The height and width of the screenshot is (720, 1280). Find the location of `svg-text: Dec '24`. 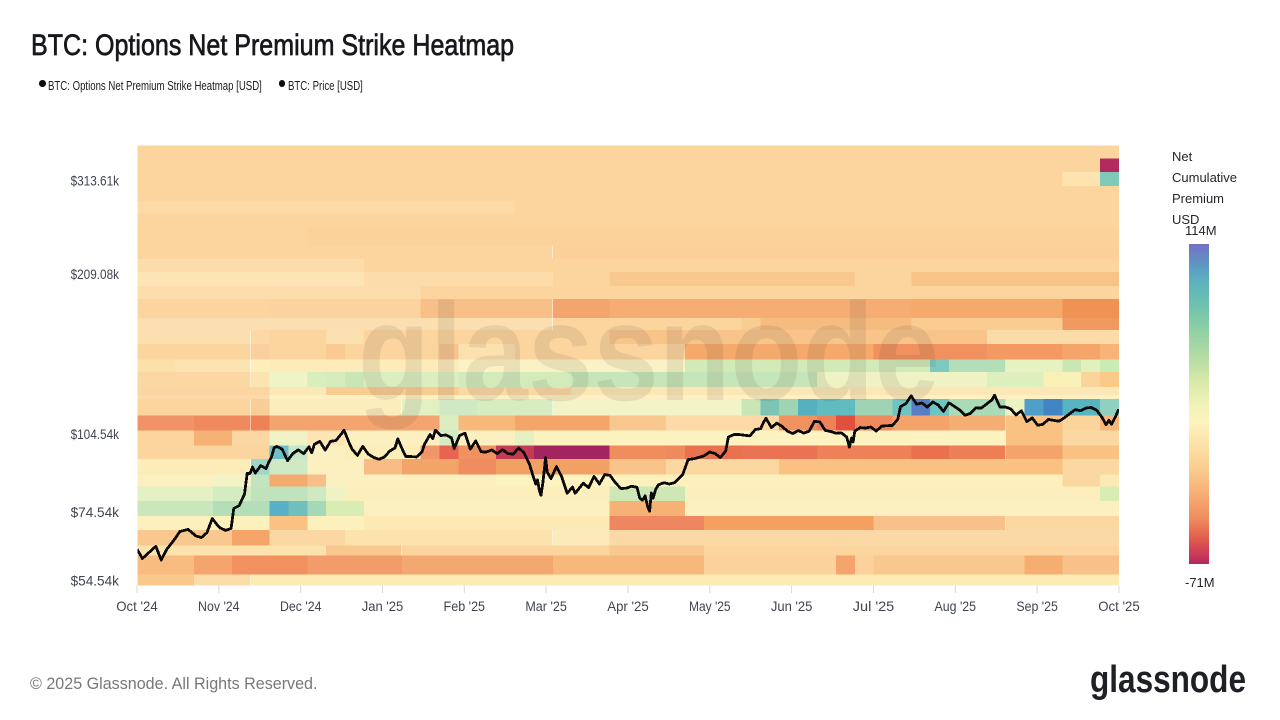

svg-text: Dec '24 is located at coordinates (301, 606).